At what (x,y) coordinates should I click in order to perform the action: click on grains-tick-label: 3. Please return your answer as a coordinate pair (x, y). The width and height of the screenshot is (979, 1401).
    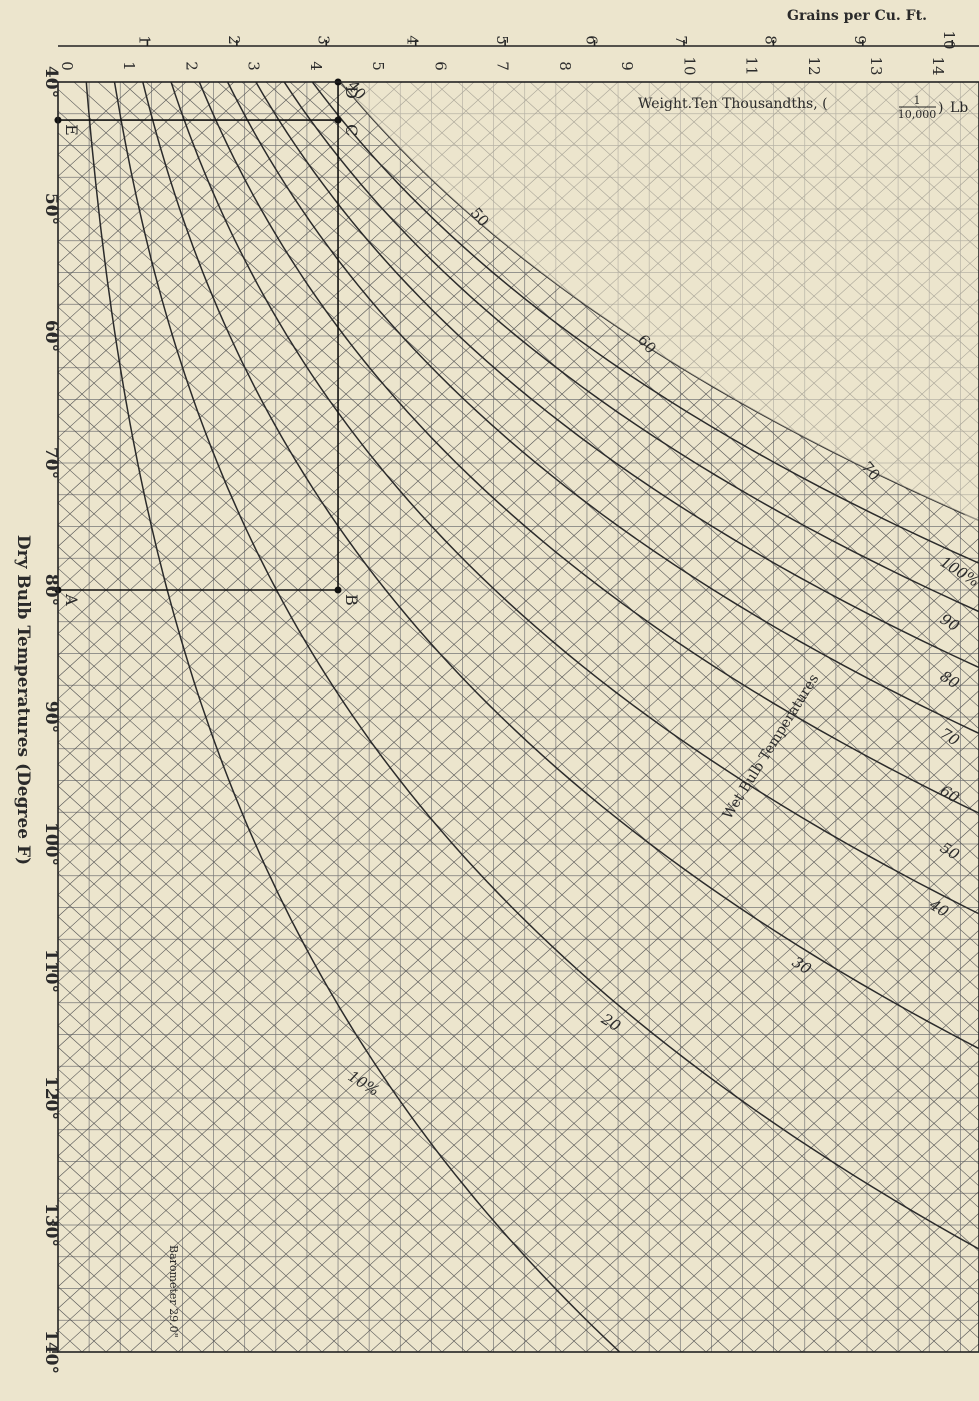
    Looking at the image, I should click on (323, 40).